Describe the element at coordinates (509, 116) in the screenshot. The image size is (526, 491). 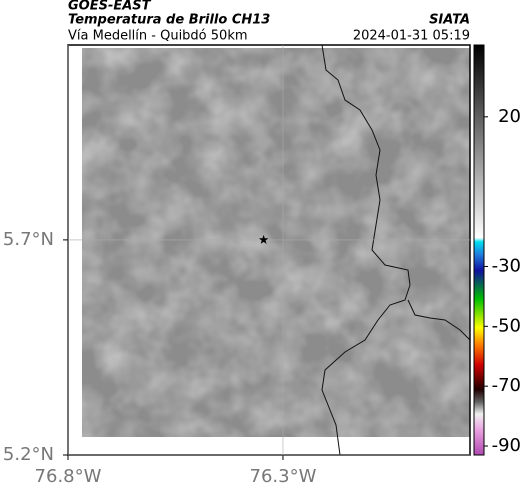
I see `colorbar-label: 20` at that location.